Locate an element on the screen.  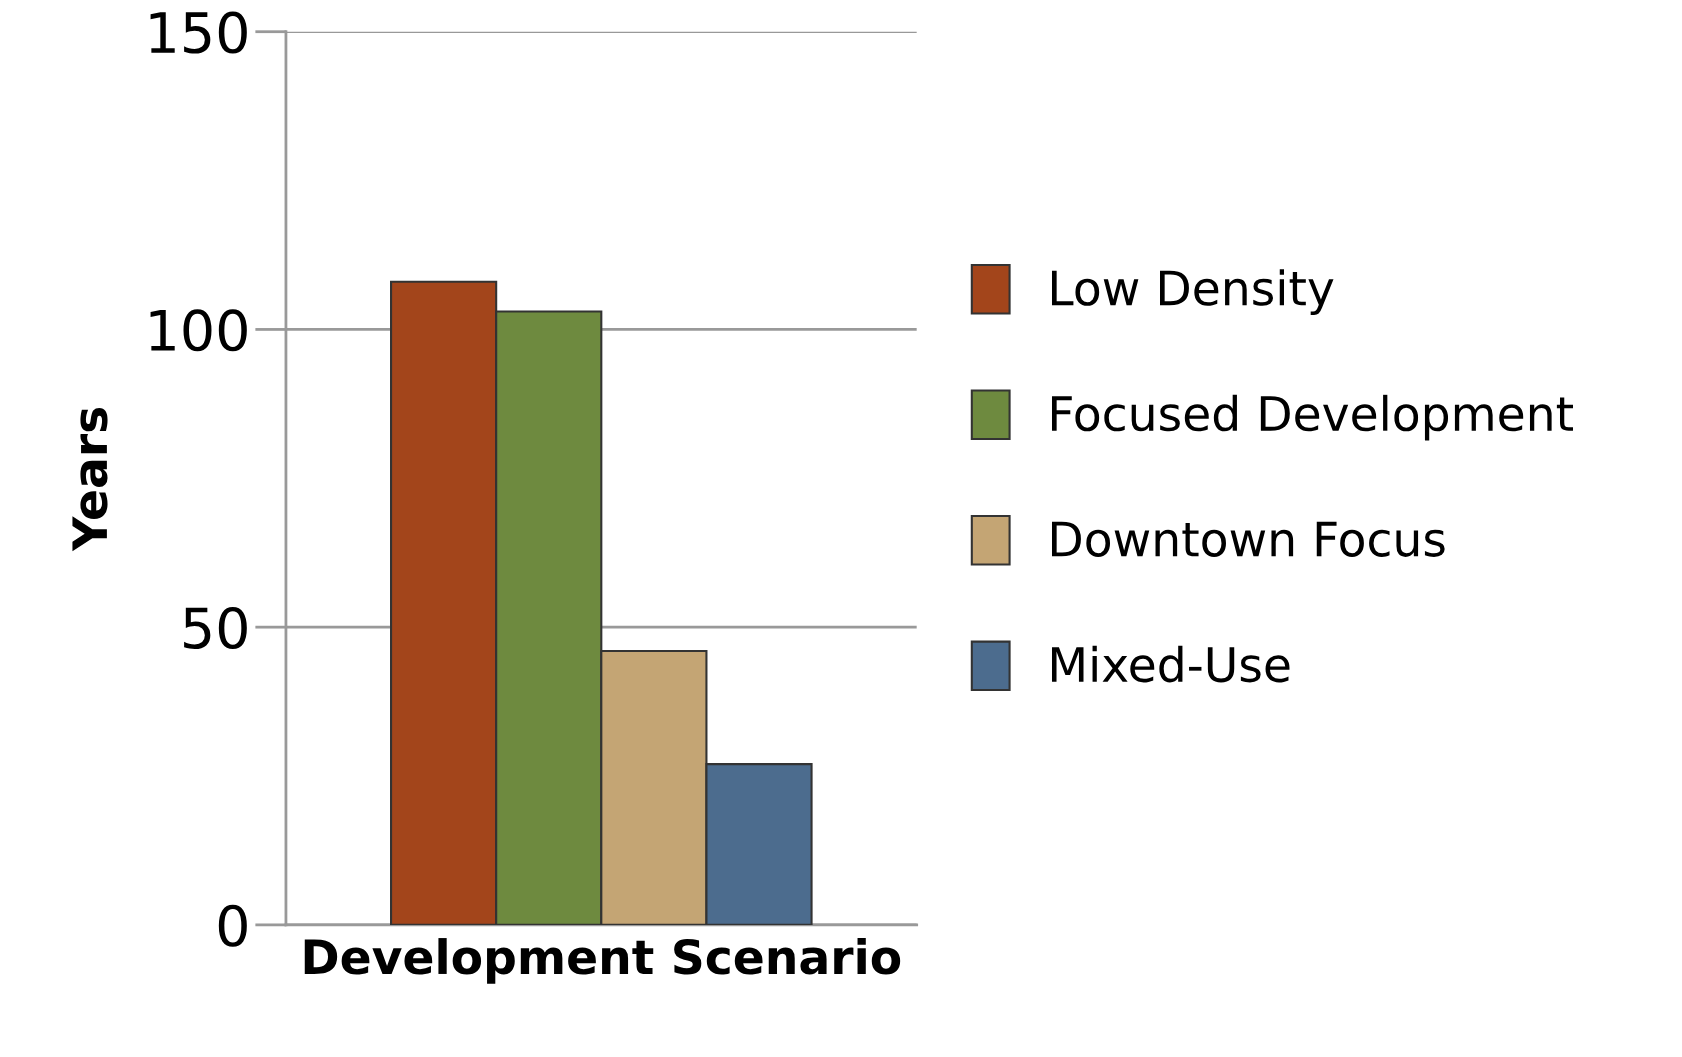
x-axis-title: Development Scenario is located at coordinates (602, 961).